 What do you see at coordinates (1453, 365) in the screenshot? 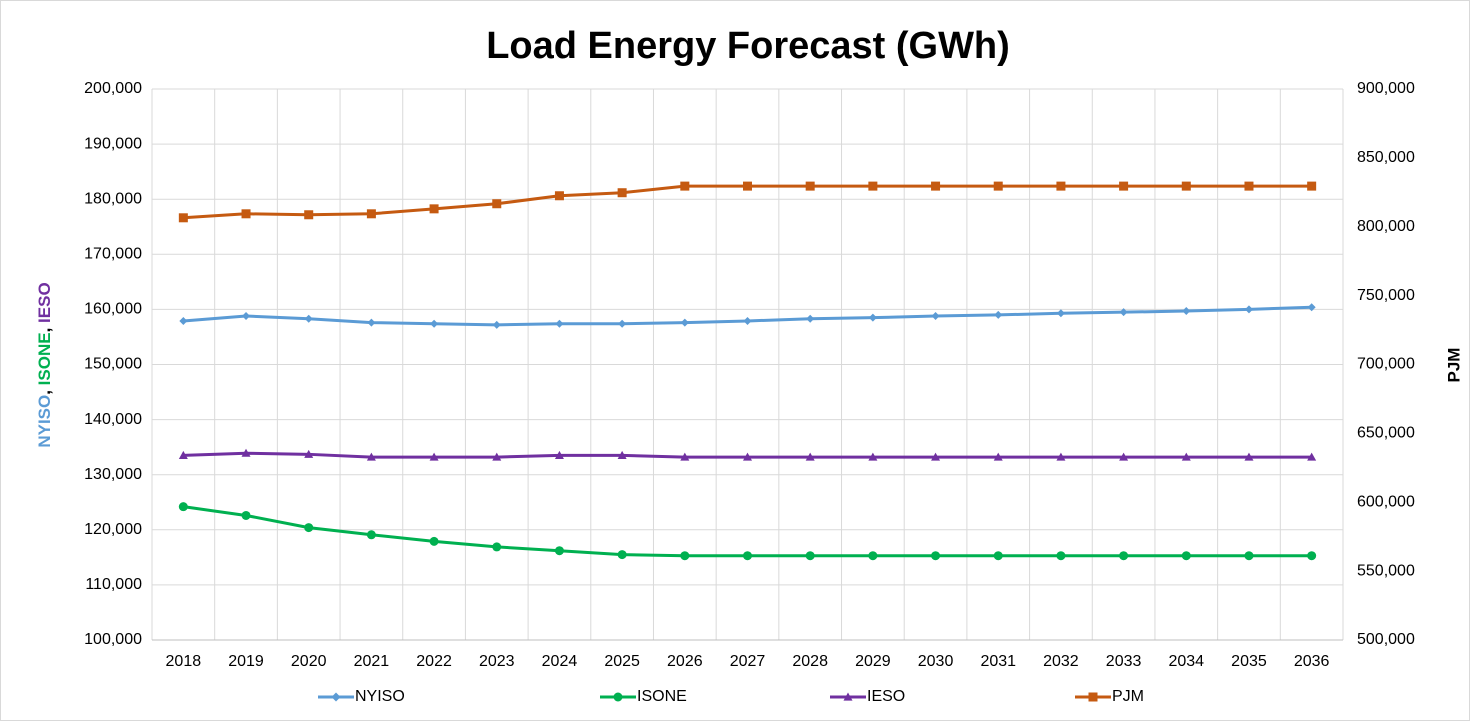
I see `y2-axis-label: PJM` at bounding box center [1453, 365].